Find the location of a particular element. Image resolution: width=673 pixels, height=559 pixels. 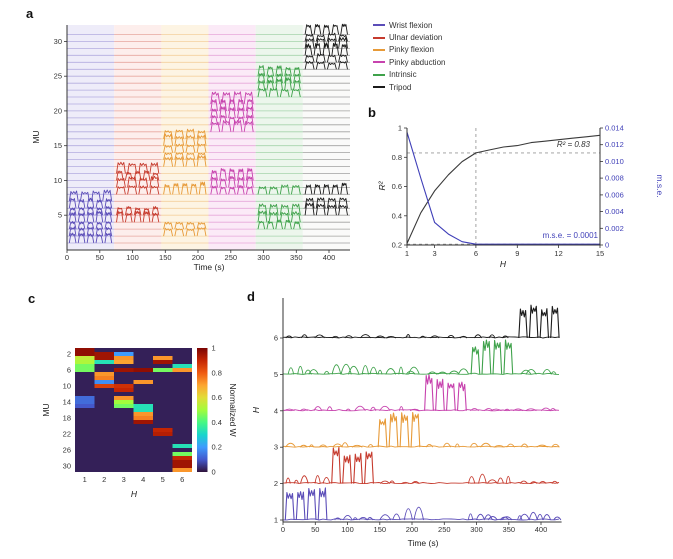

a-x-tick-label: 300 is located at coordinates (263, 257).